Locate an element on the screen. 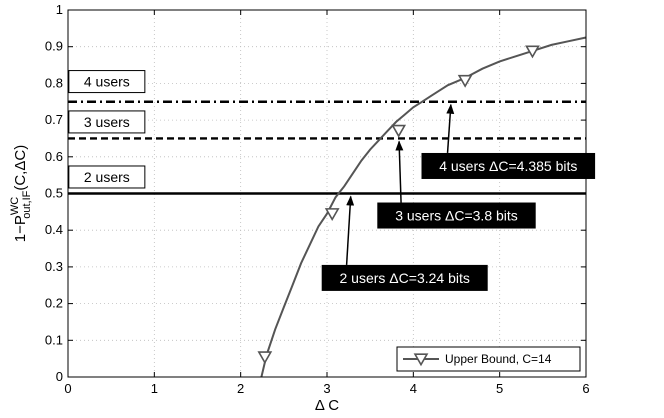  legend: Upper Bound, C=14 is located at coordinates (488, 359).